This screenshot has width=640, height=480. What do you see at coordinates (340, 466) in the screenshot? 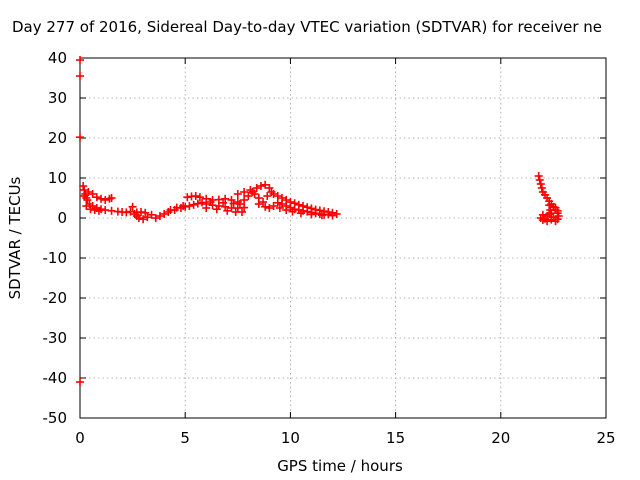
I see `x-axis-label: GPS time / hours` at bounding box center [340, 466].